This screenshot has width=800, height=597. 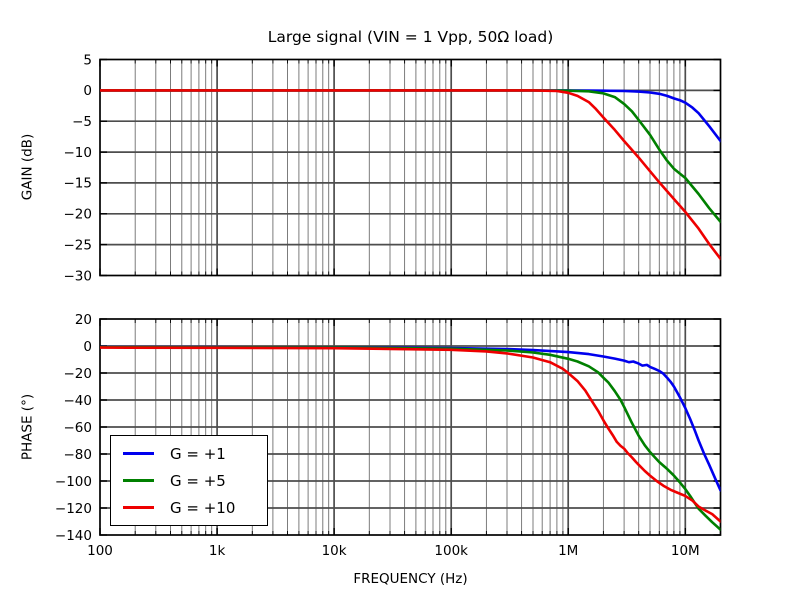 I want to click on legend-label: G = +10, so click(x=203, y=507).